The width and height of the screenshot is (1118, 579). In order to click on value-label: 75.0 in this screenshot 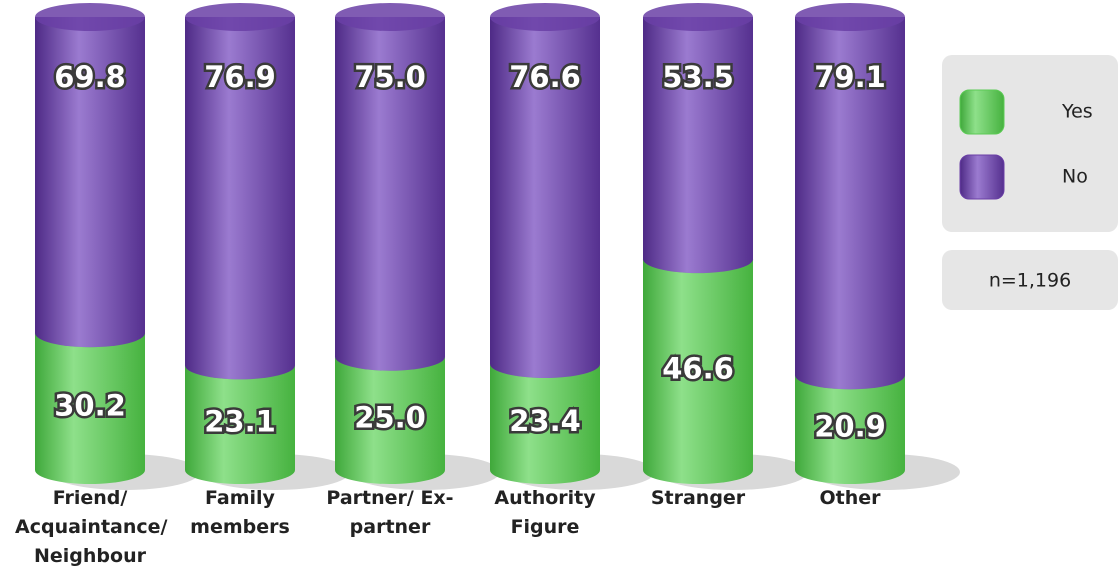, I will do `click(390, 77)`.